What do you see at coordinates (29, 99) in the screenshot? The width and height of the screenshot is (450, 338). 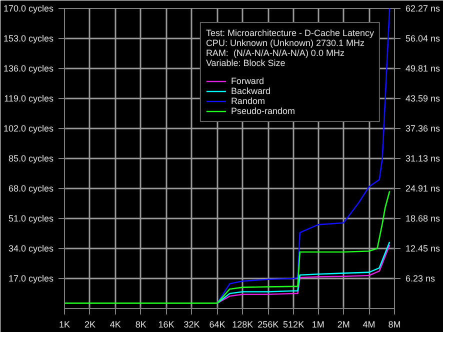 I see `y-tick-label: 119.0 cycles` at bounding box center [29, 99].